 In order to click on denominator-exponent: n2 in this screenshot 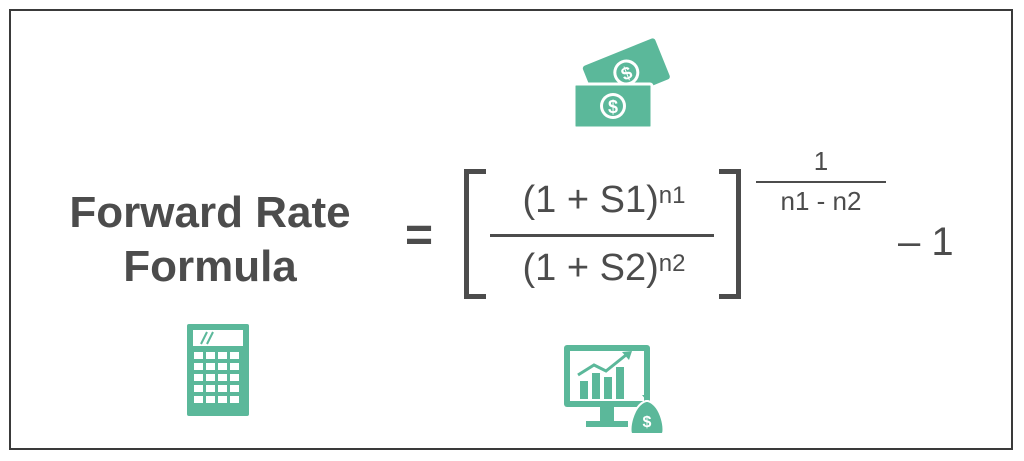, I will do `click(672, 263)`.